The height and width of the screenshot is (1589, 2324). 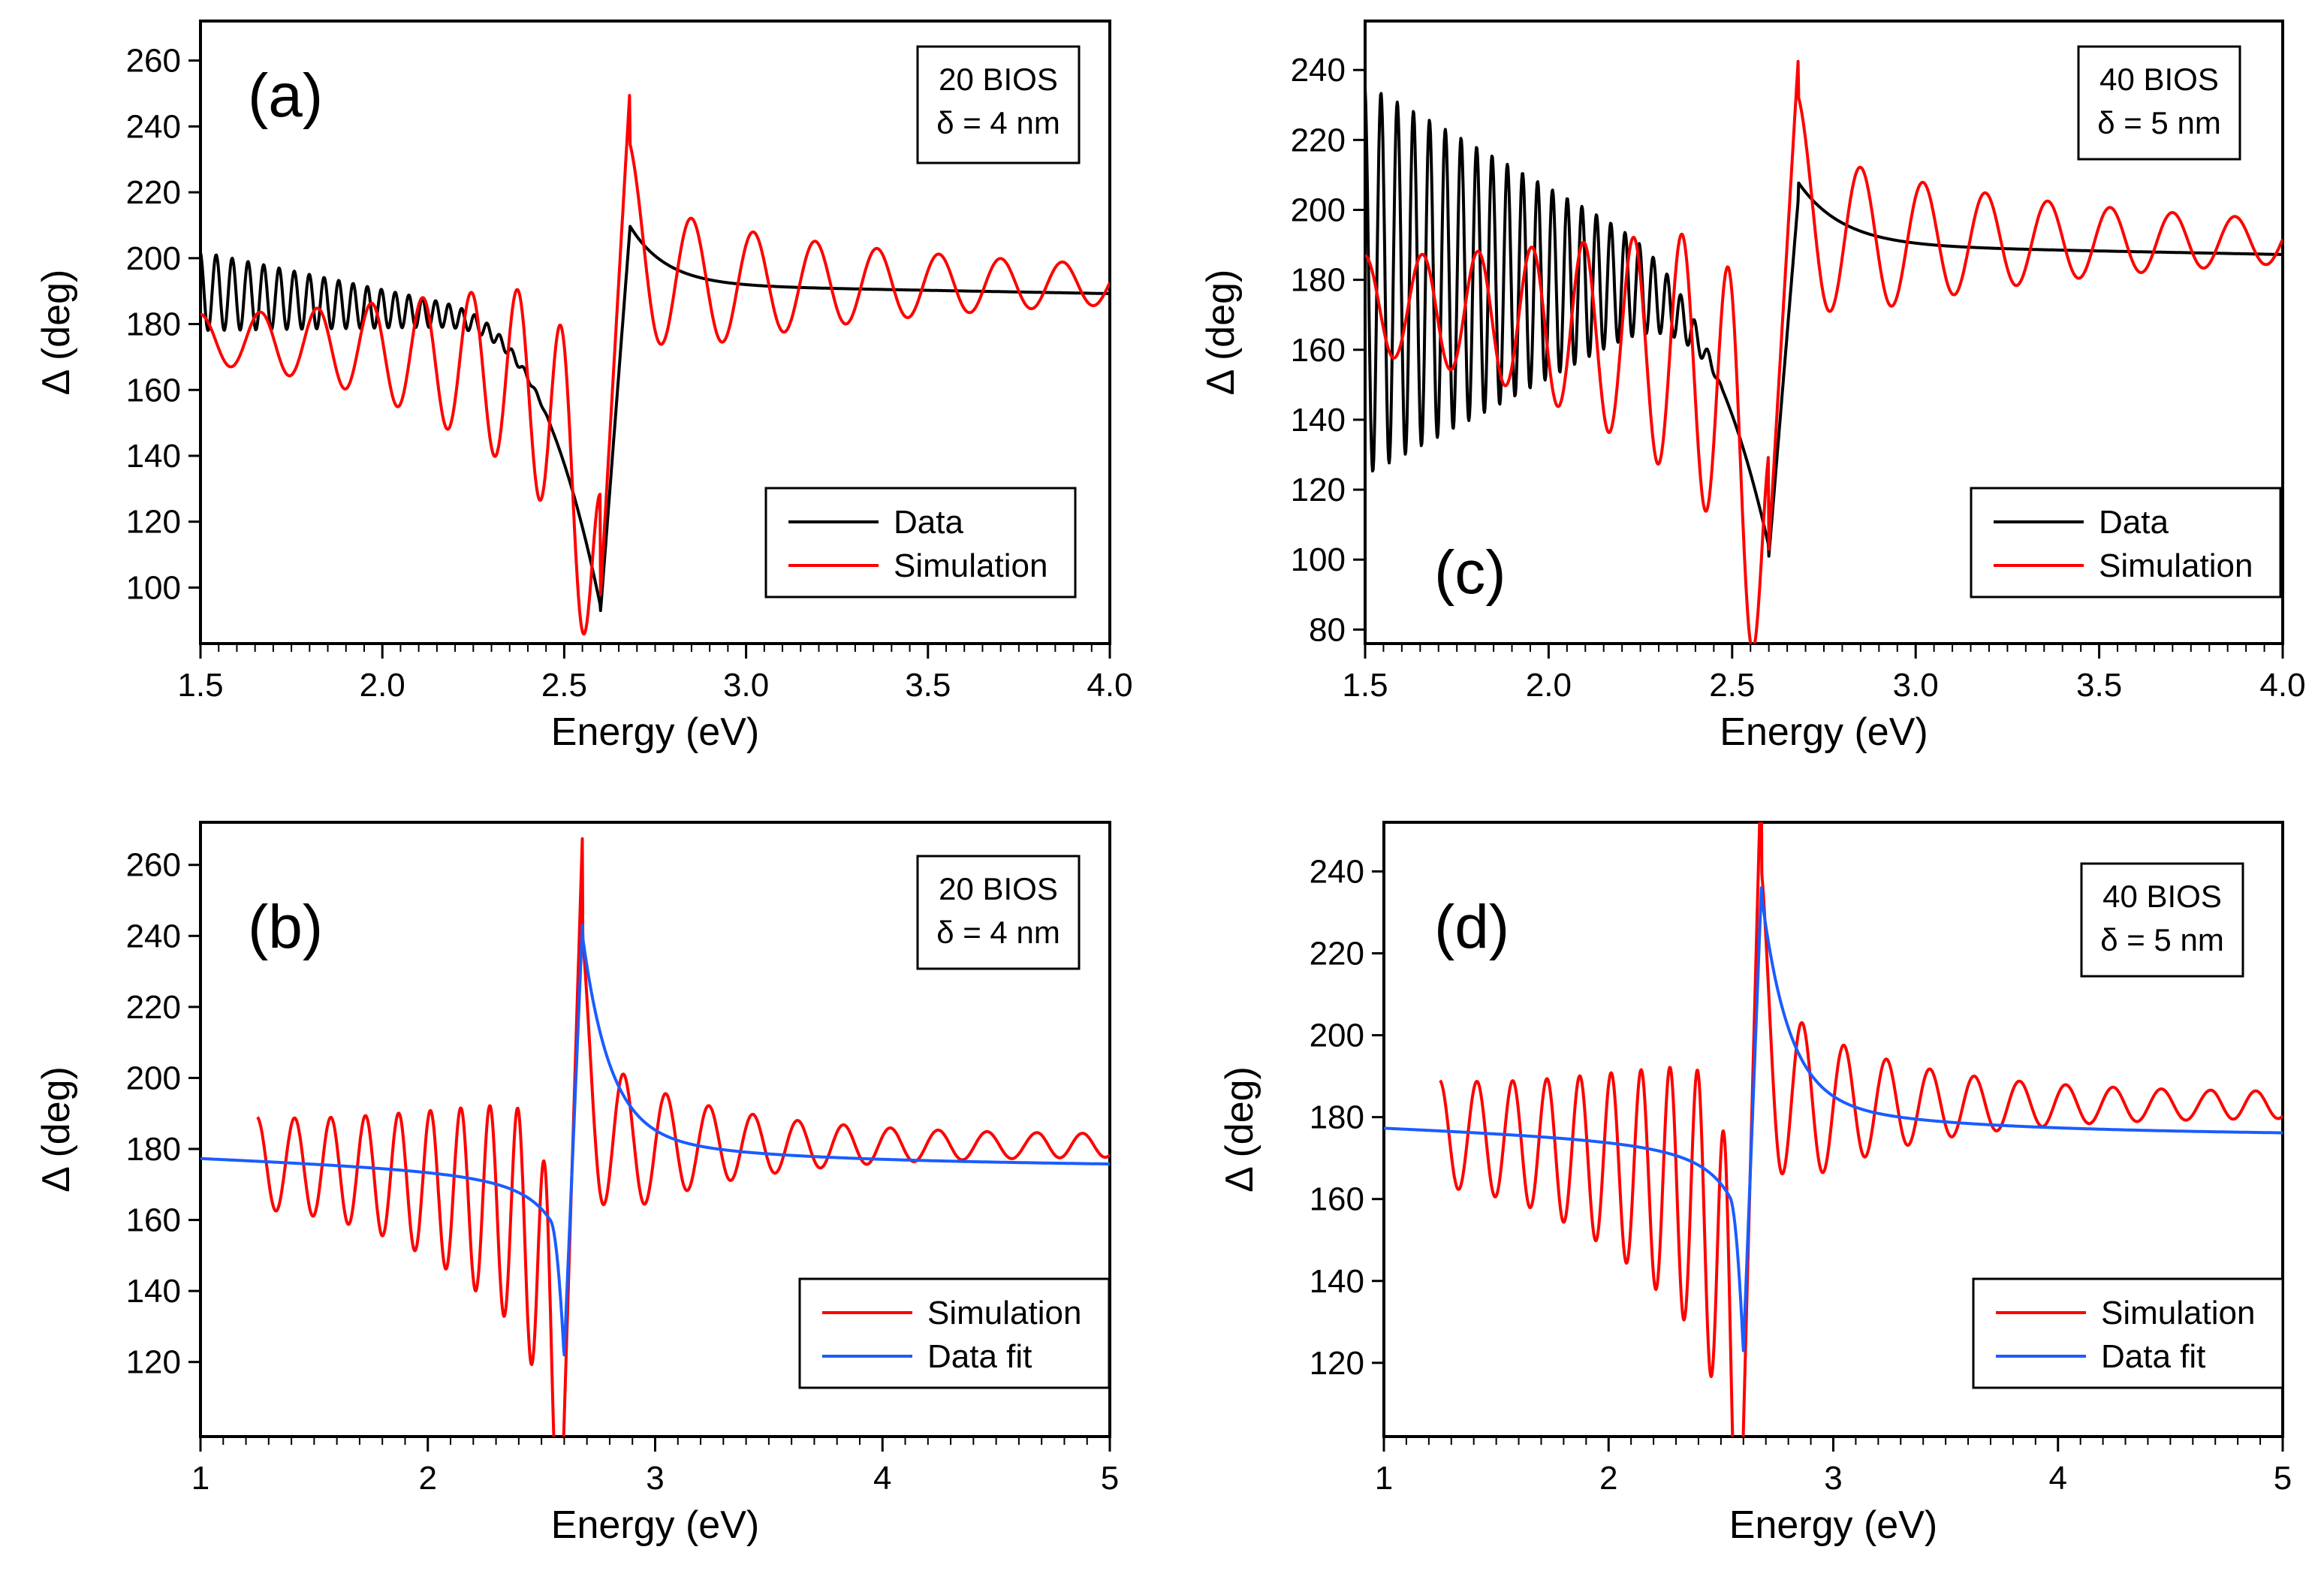 I want to click on panel-letter: (d), so click(x=1471, y=927).